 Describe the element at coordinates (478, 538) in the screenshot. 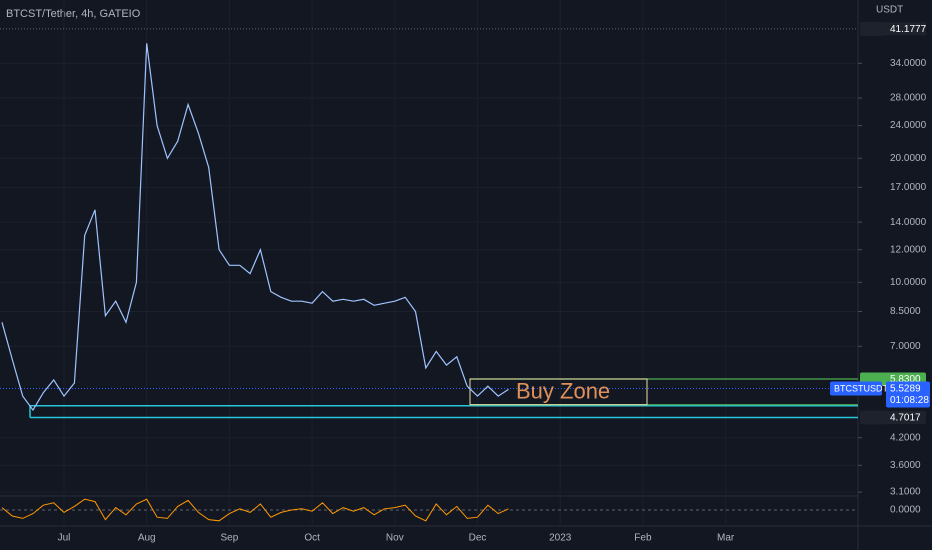

I see `x-tick-label: Dec` at that location.